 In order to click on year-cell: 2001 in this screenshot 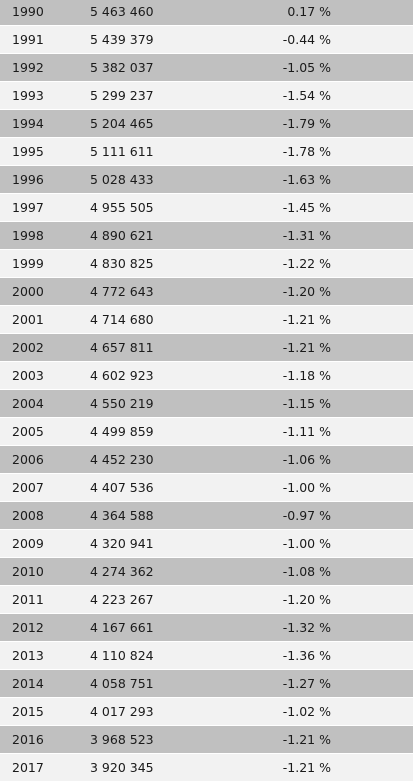, I will do `click(28, 319)`.